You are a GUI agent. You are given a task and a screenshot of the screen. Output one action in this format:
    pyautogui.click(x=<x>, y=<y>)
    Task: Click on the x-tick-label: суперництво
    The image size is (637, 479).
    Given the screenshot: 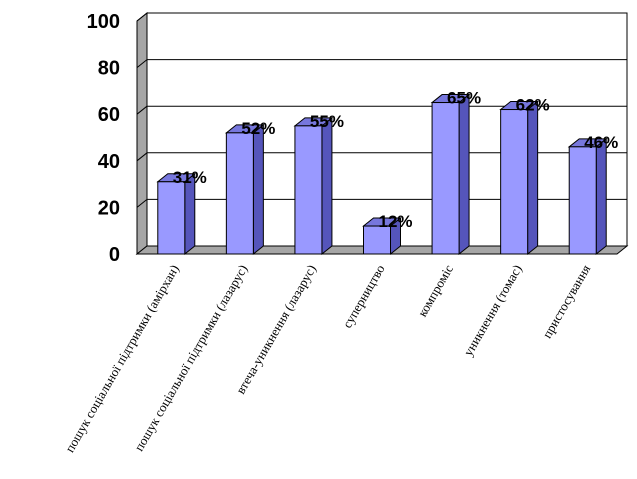 What is the action you would take?
    pyautogui.click(x=363, y=296)
    